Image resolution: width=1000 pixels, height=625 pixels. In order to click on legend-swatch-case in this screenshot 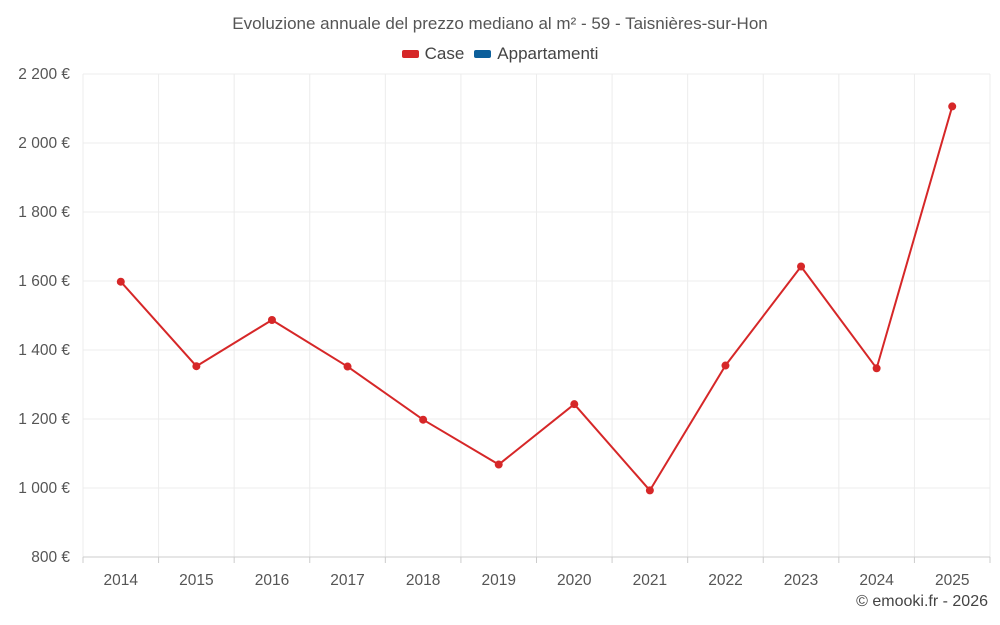, I will do `click(410, 54)`.